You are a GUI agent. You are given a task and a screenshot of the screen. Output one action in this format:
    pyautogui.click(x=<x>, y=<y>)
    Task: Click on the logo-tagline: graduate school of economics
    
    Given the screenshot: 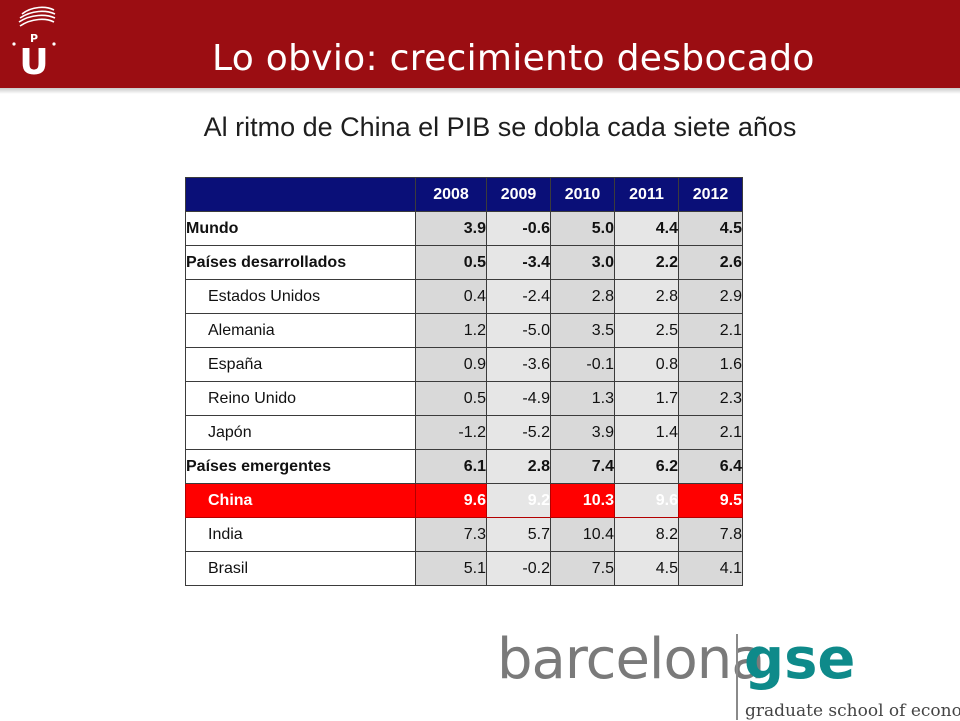 What is the action you would take?
    pyautogui.click(x=852, y=711)
    